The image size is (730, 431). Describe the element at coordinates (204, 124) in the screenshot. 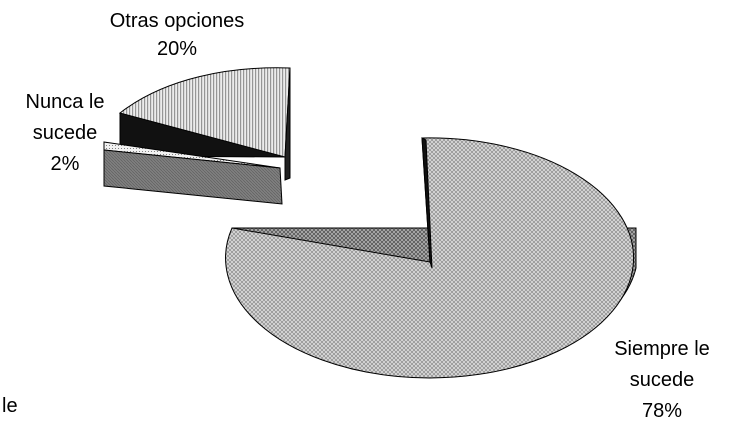

I see `pie-slice-otras-opciones` at that location.